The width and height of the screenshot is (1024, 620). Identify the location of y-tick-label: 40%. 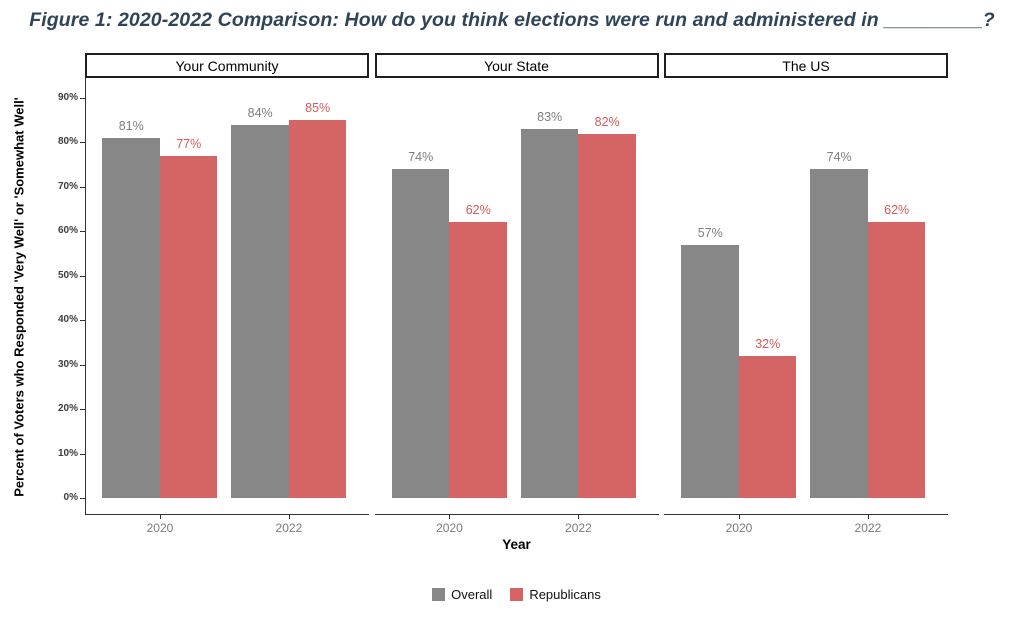
(67, 320).